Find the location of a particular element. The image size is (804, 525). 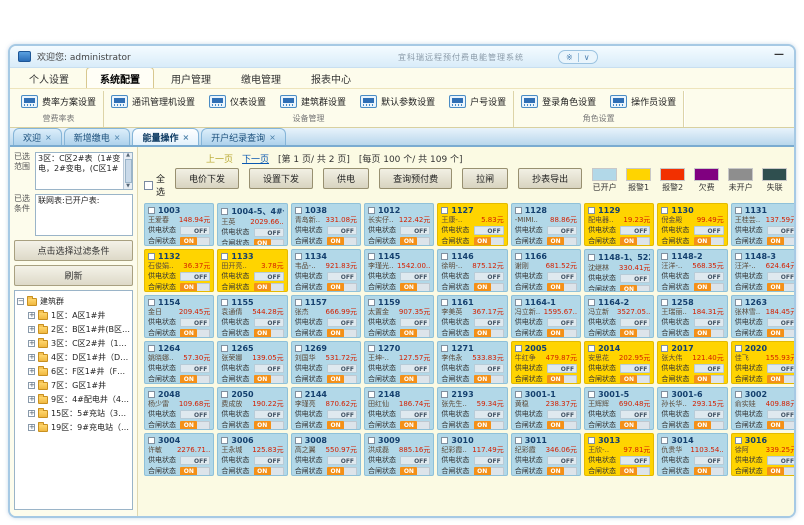

meter-card: 3011 纪彩霞 346.06元 供电状态 OFF is located at coordinates (546, 454).